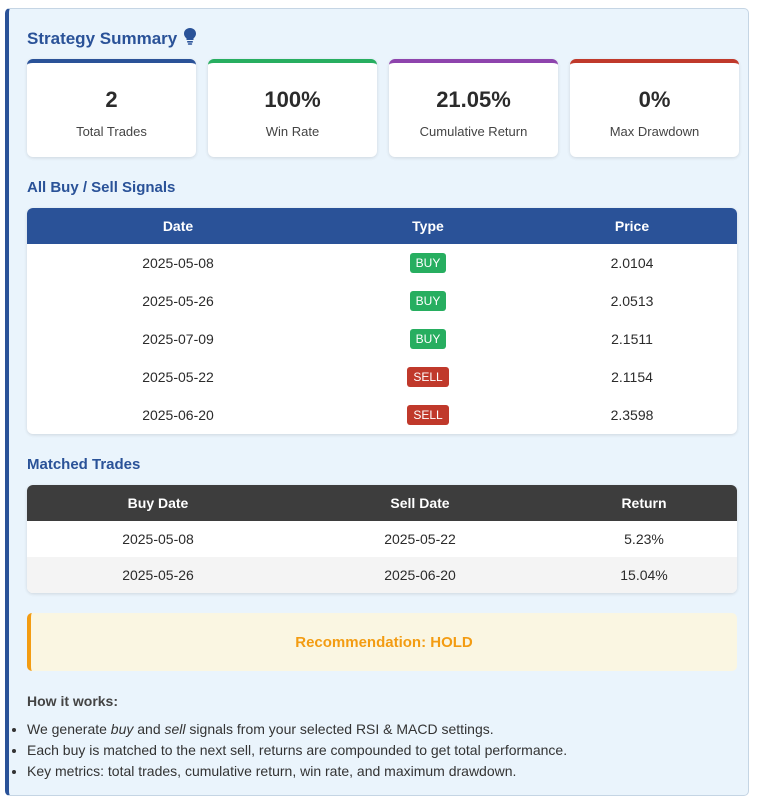  Describe the element at coordinates (178, 377) in the screenshot. I see `signal-date: 2025-05-22` at that location.